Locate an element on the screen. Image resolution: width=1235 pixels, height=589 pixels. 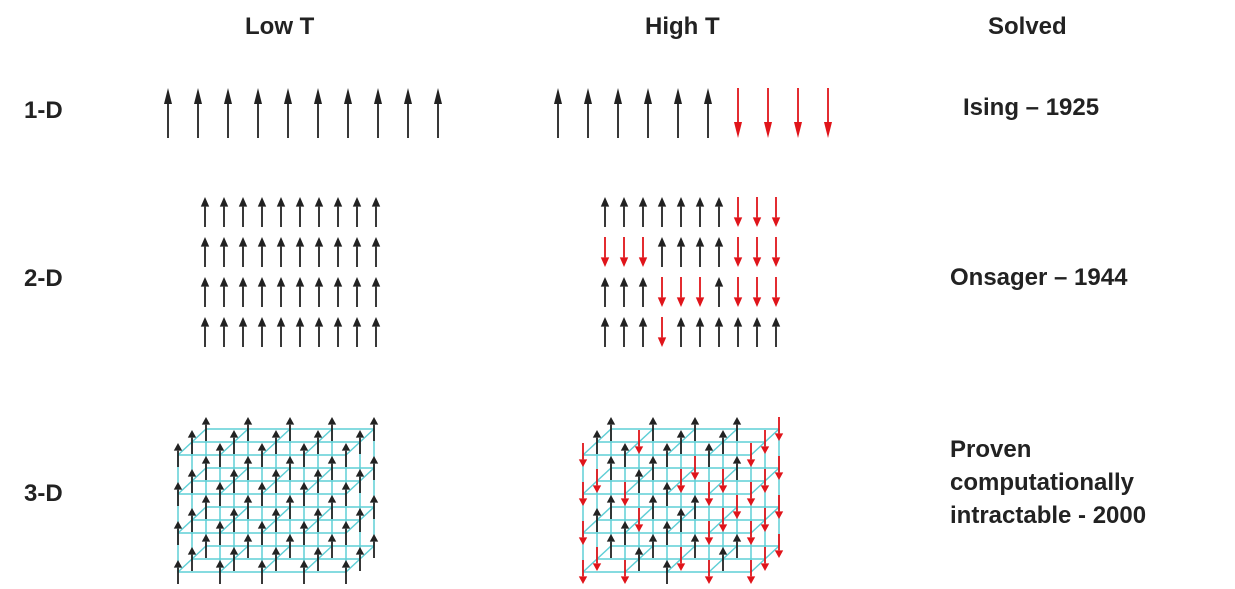
spin-lattice-2d-low-t is located at coordinates (290, 272).